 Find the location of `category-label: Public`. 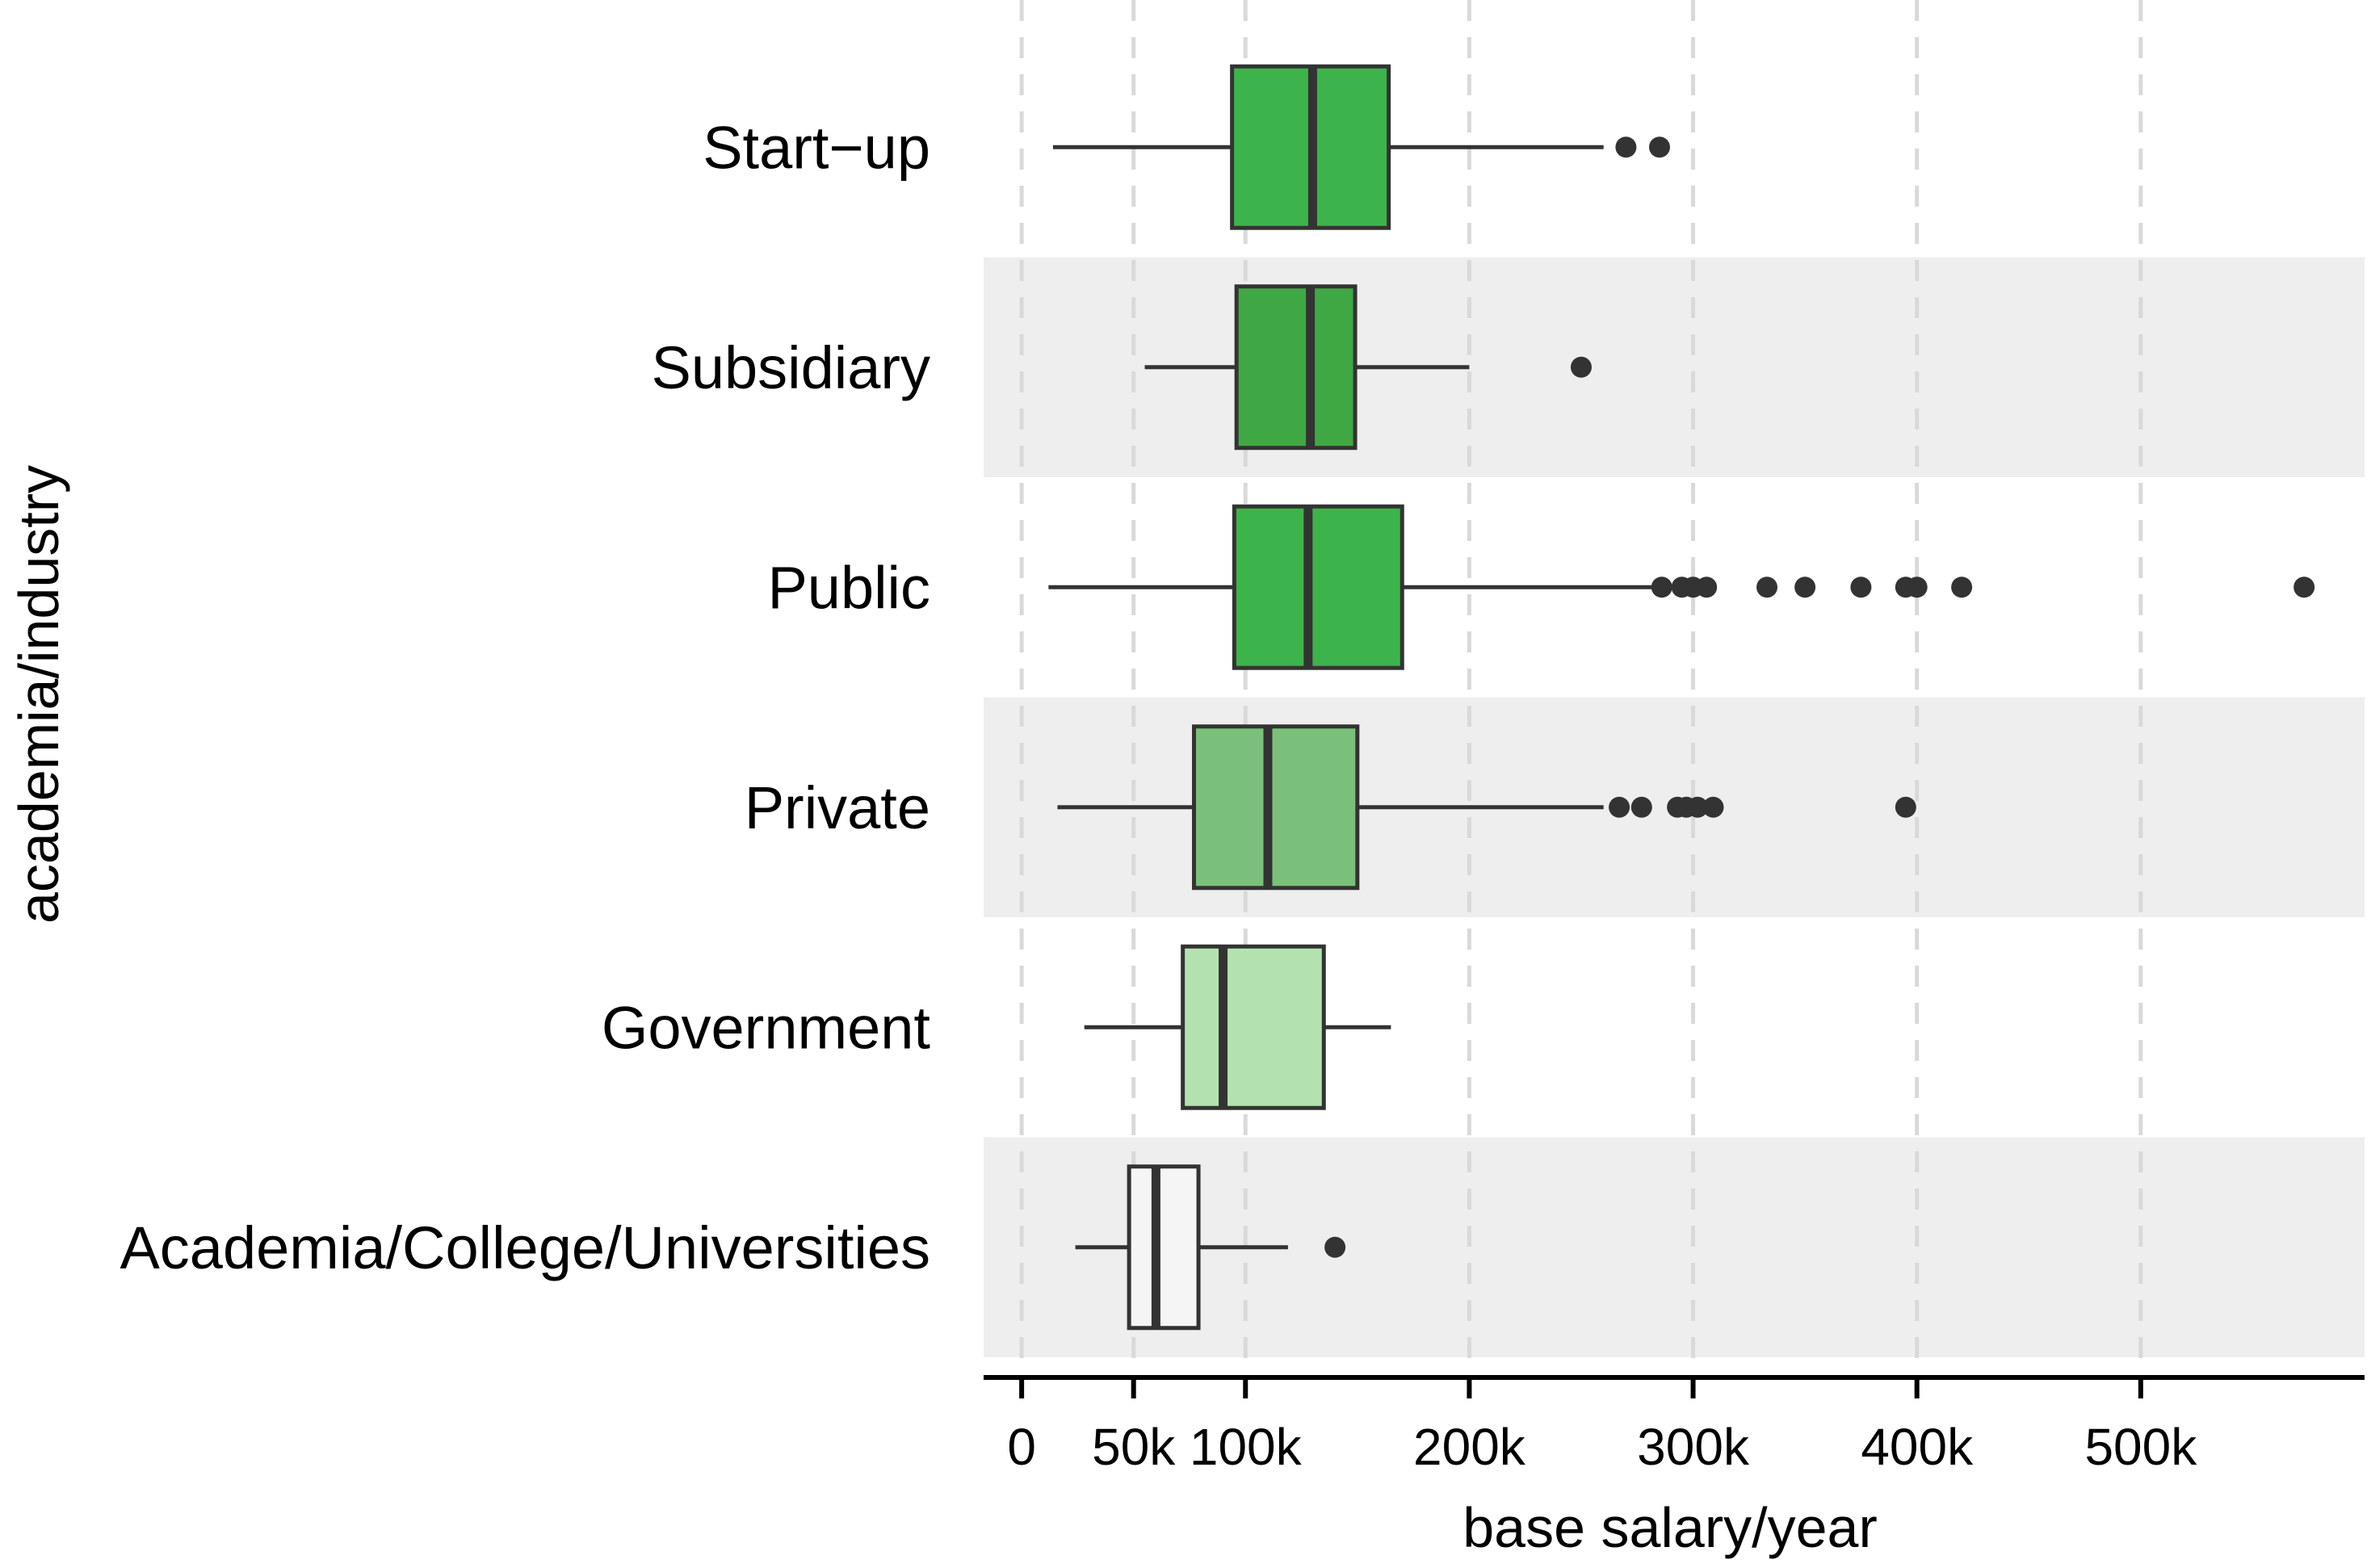

category-label: Public is located at coordinates (849, 587).